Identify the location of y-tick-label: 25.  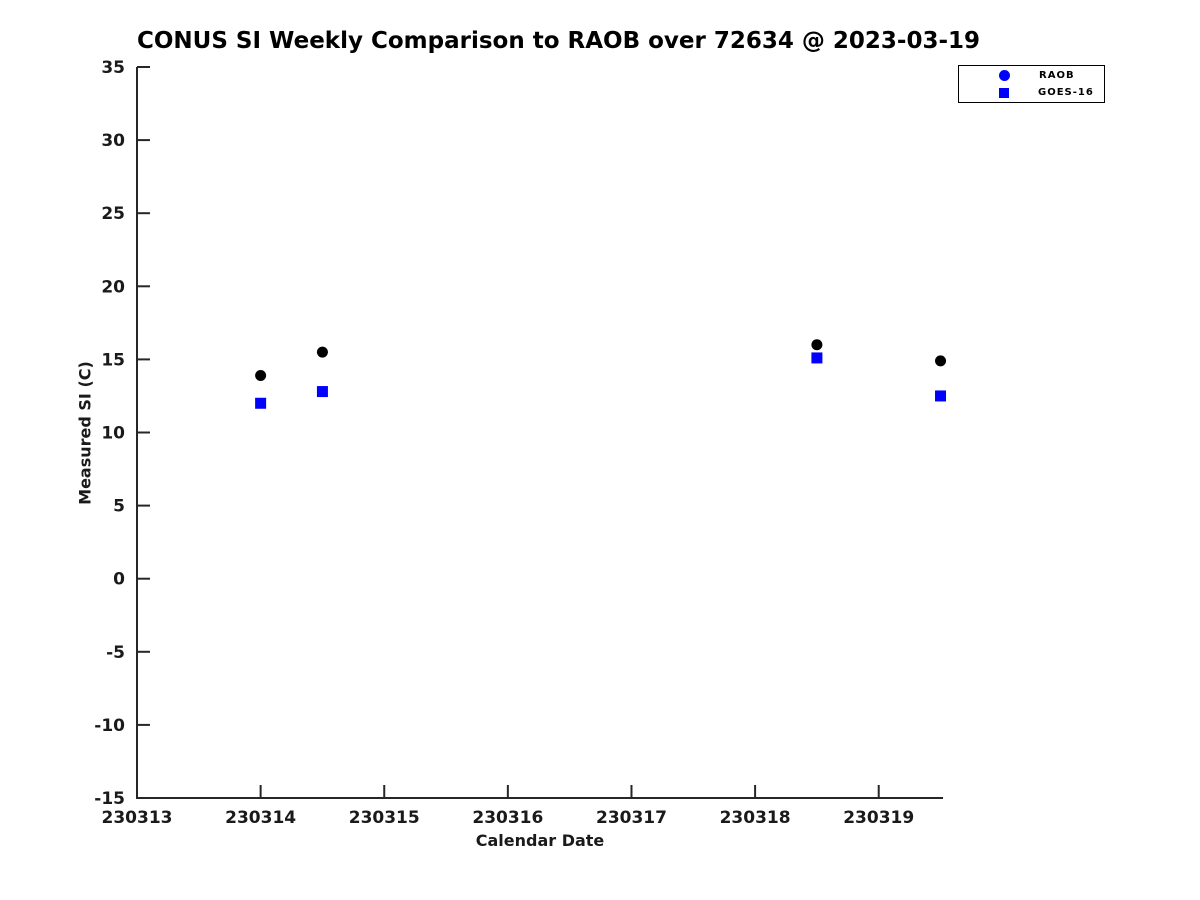
(113, 214).